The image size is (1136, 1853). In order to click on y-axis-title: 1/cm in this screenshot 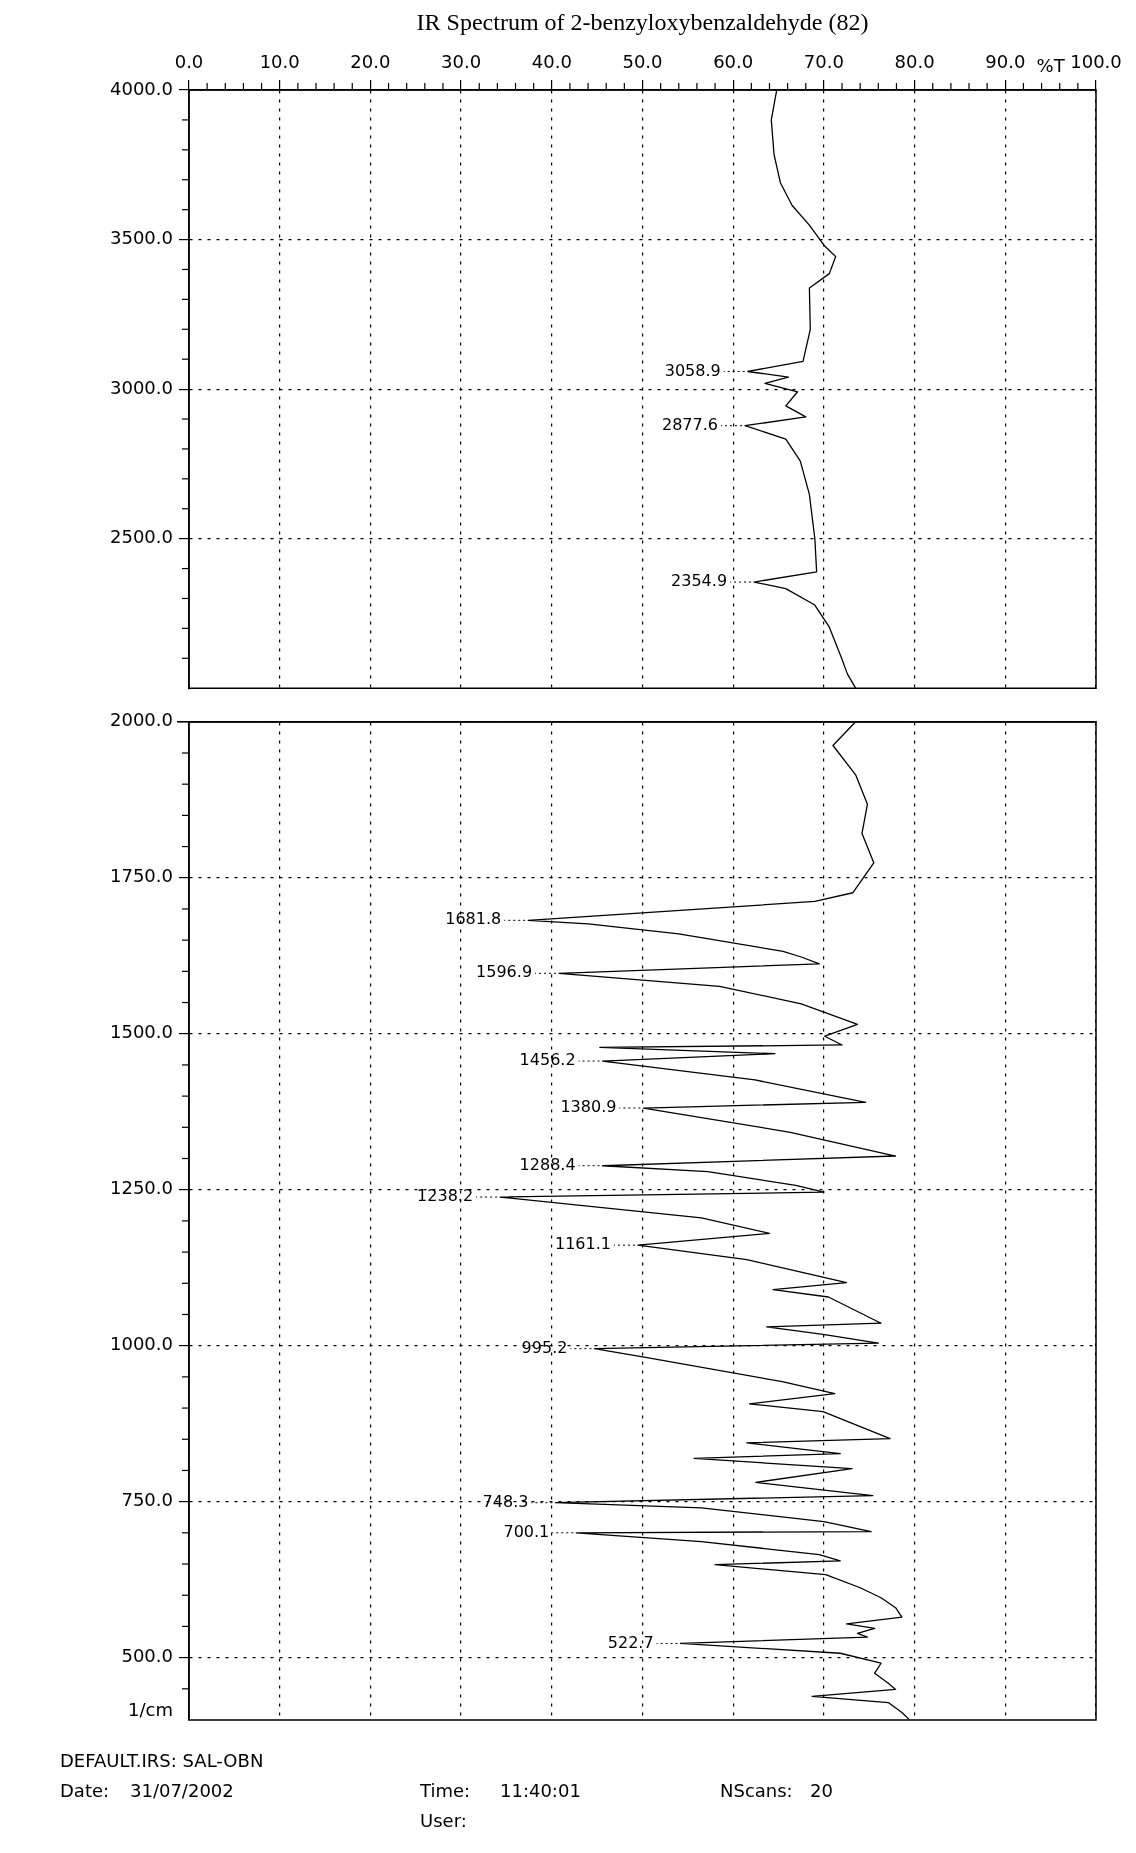, I will do `click(150, 1710)`.